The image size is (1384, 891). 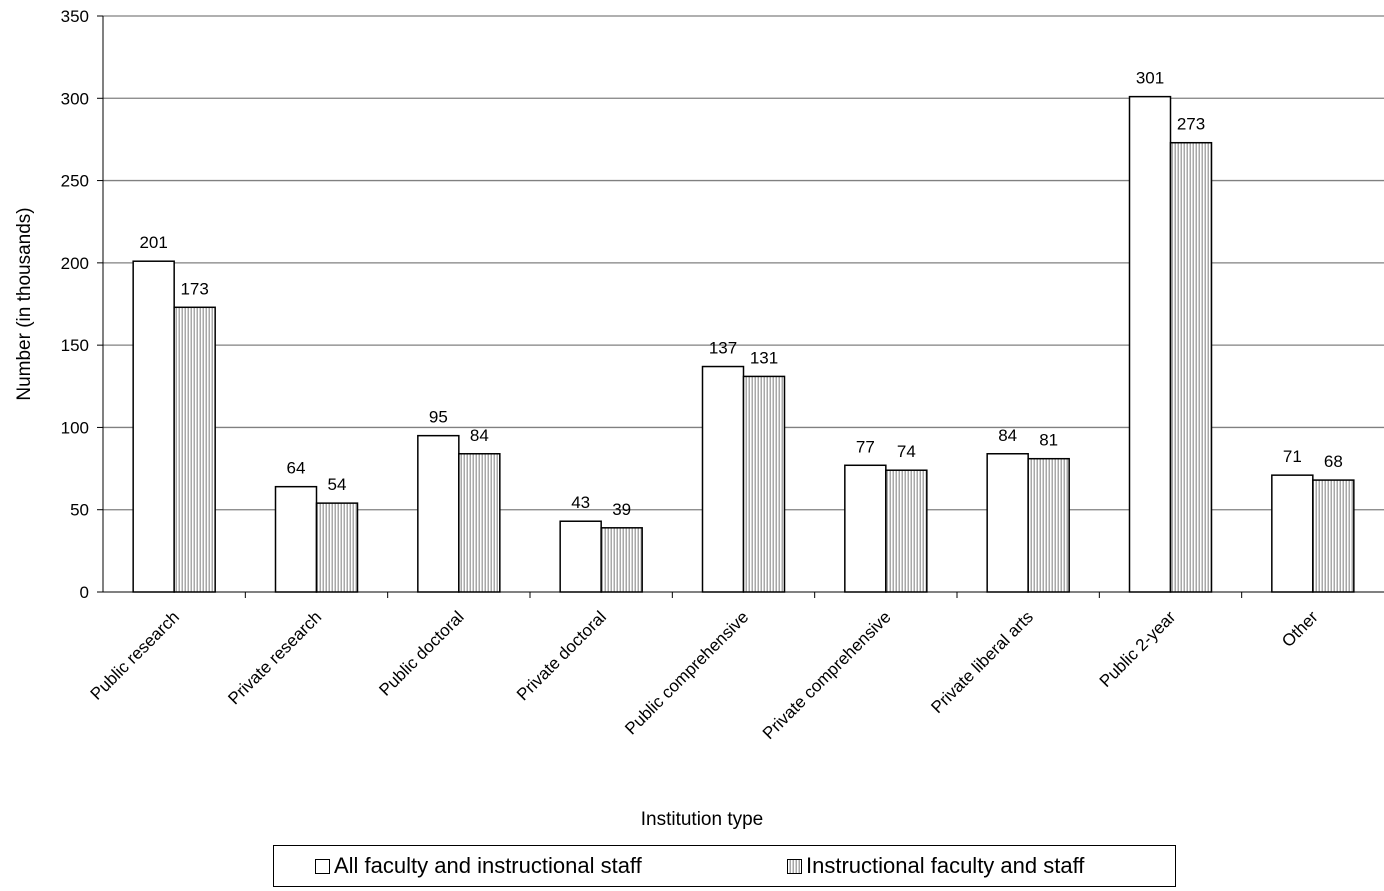 I want to click on data-label: 68, so click(x=1333, y=461).